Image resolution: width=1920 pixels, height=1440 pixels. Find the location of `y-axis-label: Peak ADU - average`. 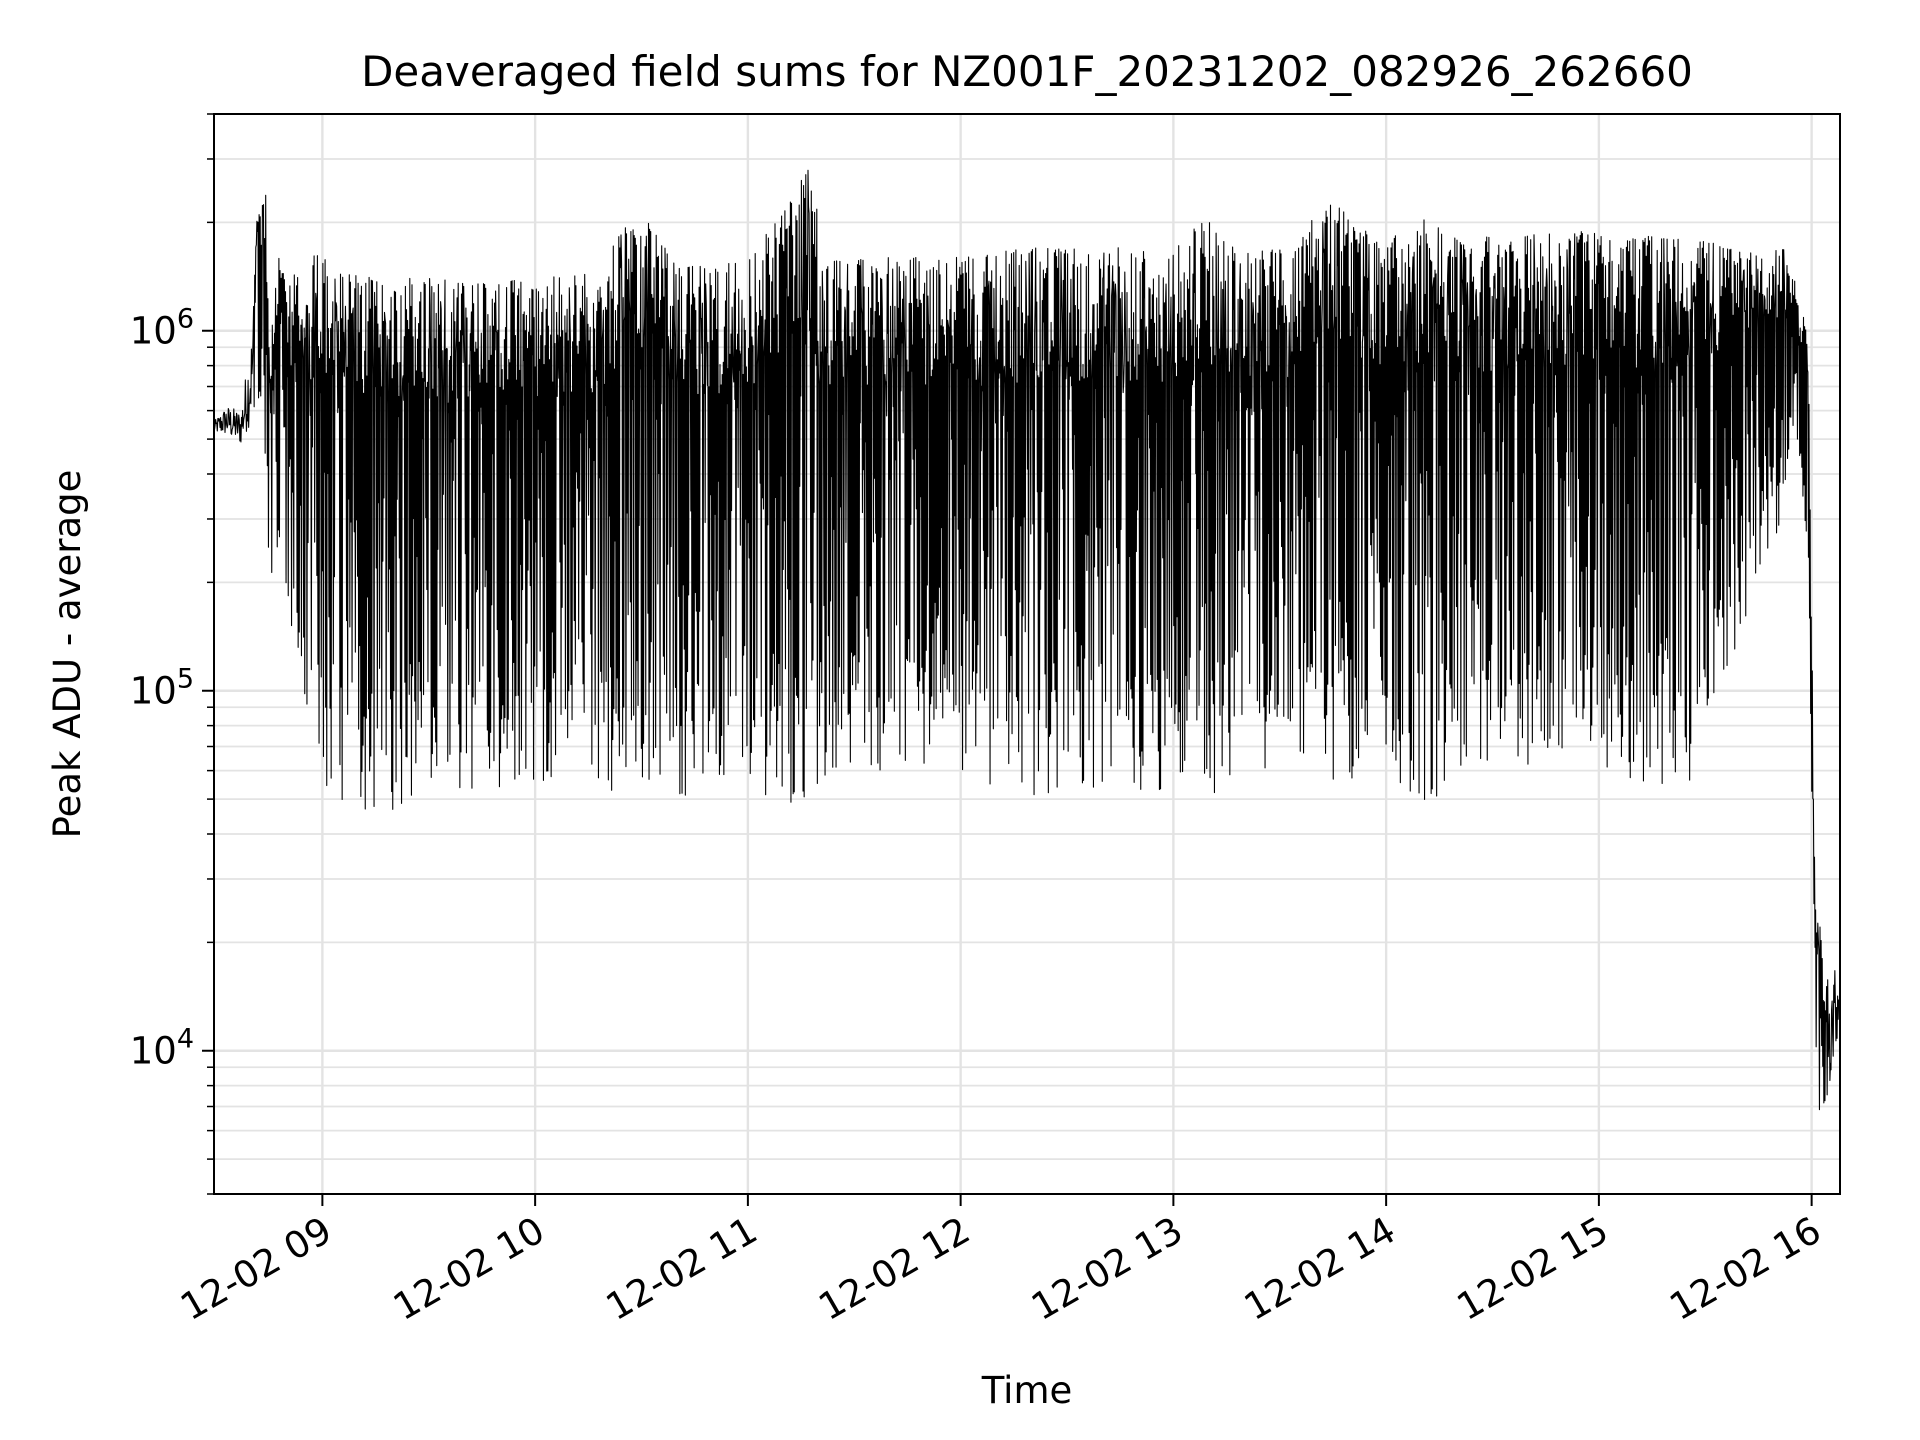

y-axis-label: Peak ADU - average is located at coordinates (67, 654).